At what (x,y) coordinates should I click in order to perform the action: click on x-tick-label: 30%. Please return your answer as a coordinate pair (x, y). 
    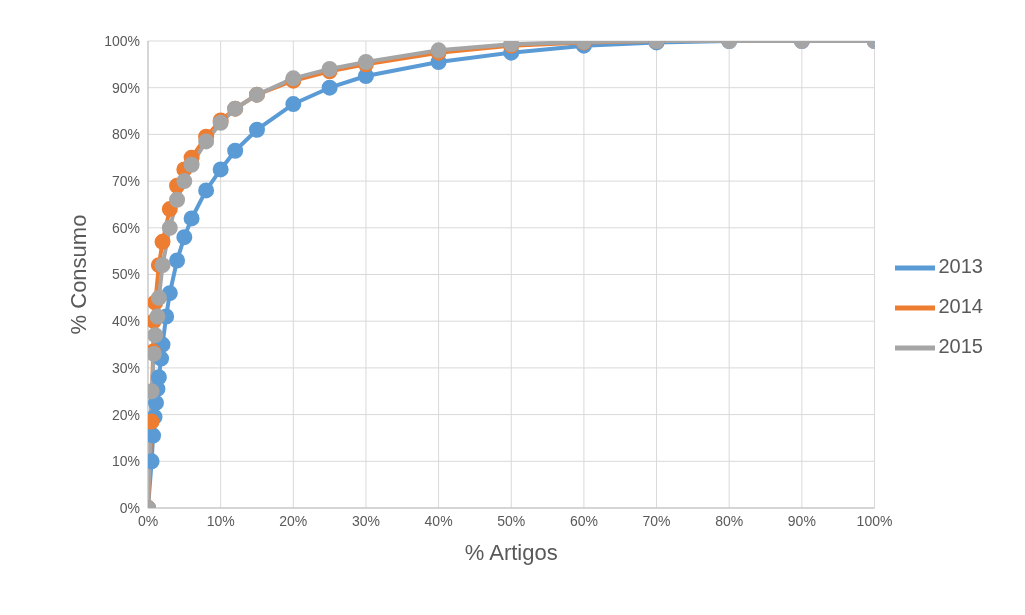
    Looking at the image, I should click on (365, 520).